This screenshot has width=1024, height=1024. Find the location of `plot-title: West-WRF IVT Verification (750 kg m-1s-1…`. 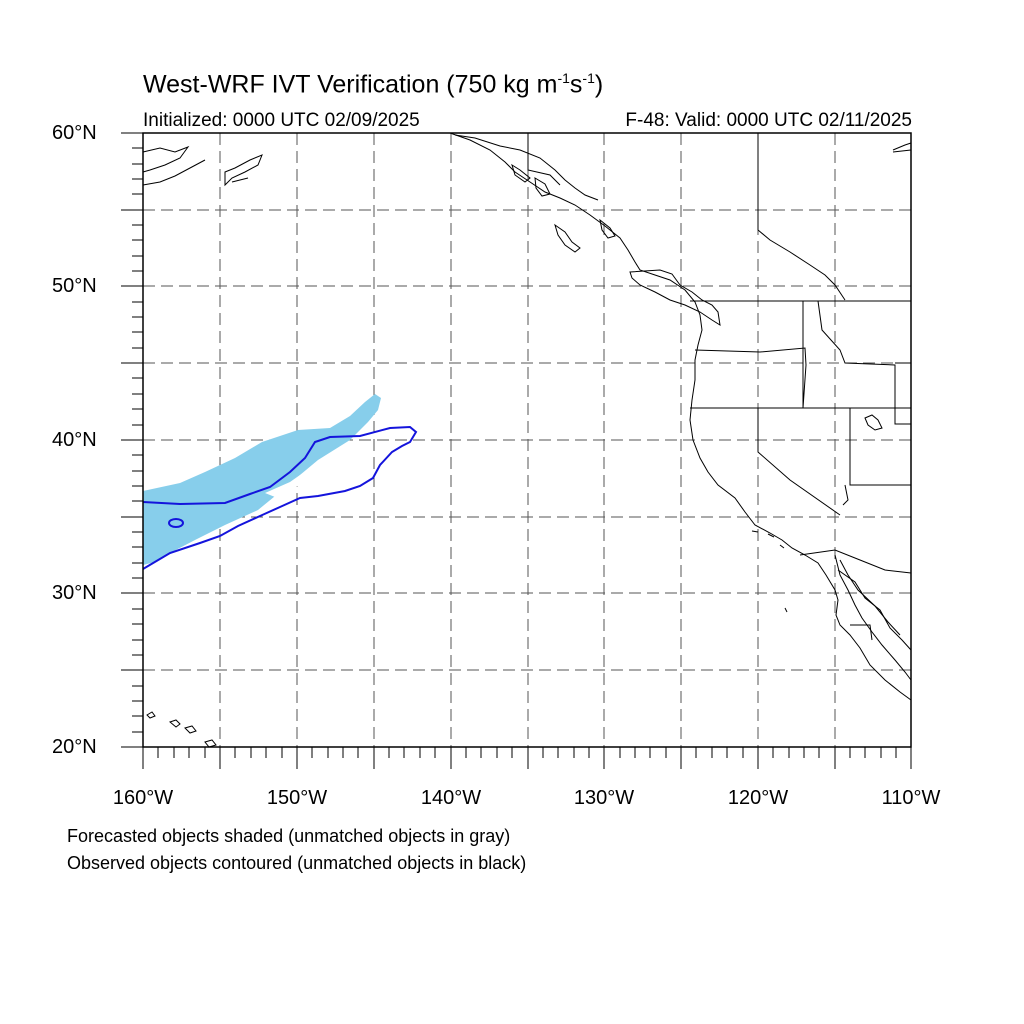

plot-title: West-WRF IVT Verification (750 kg m-1s-1… is located at coordinates (373, 84).